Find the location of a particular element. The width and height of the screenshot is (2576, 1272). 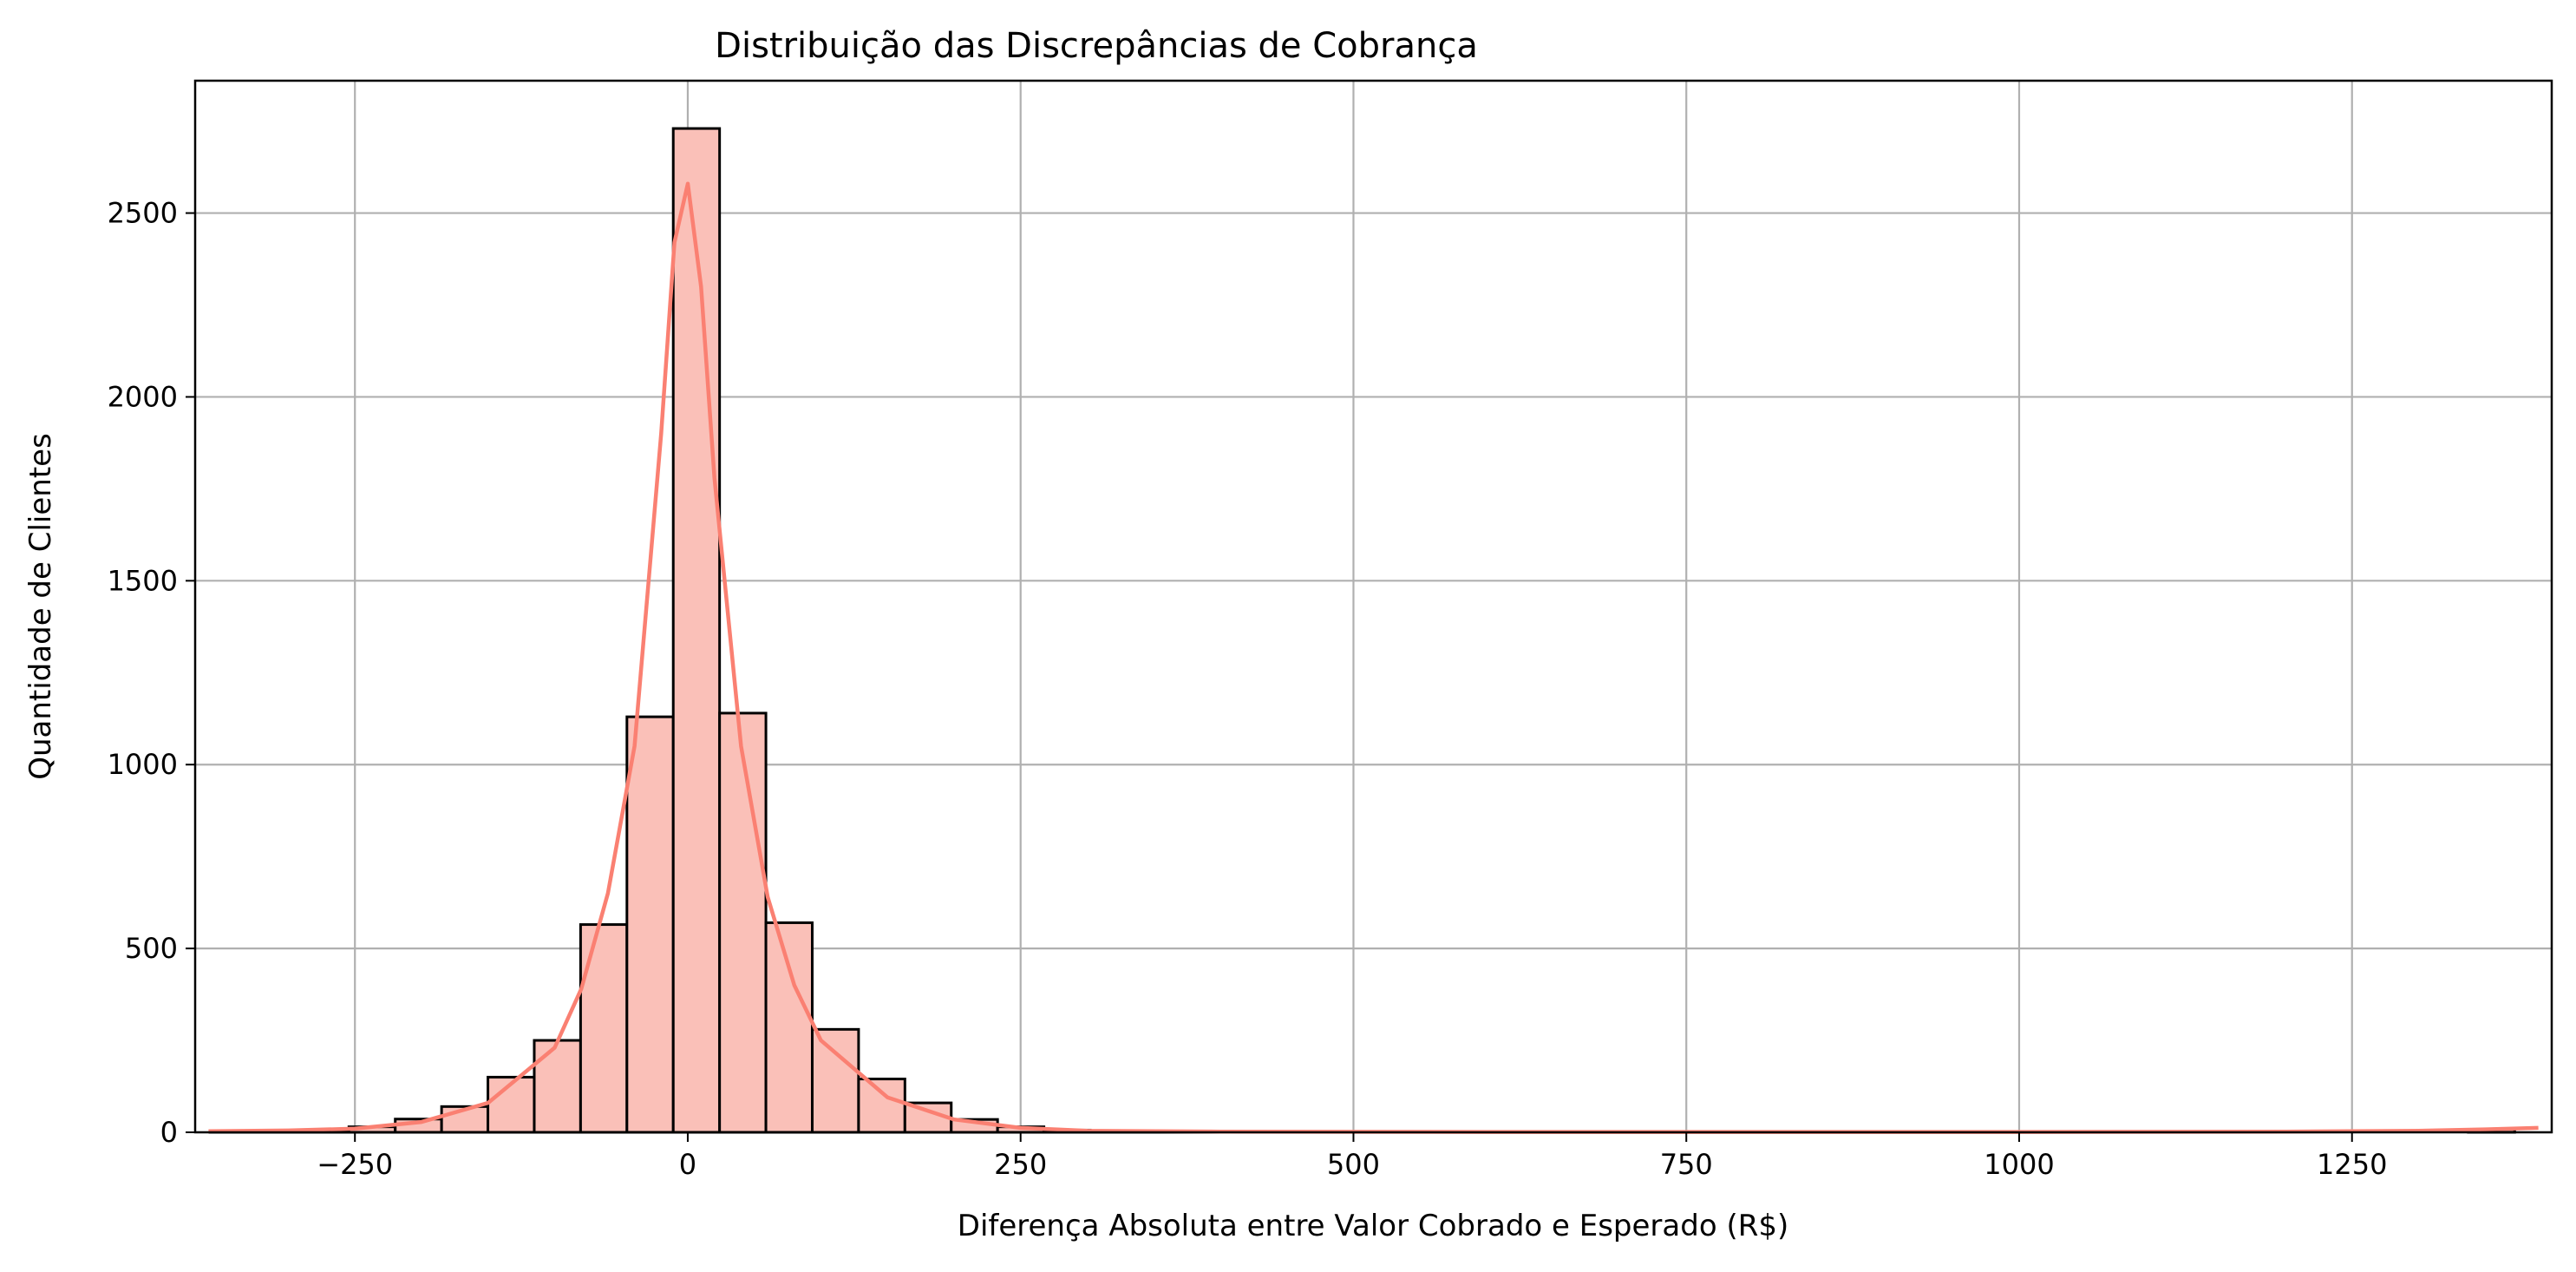

x-tick-label: 1000 is located at coordinates (2019, 1164).